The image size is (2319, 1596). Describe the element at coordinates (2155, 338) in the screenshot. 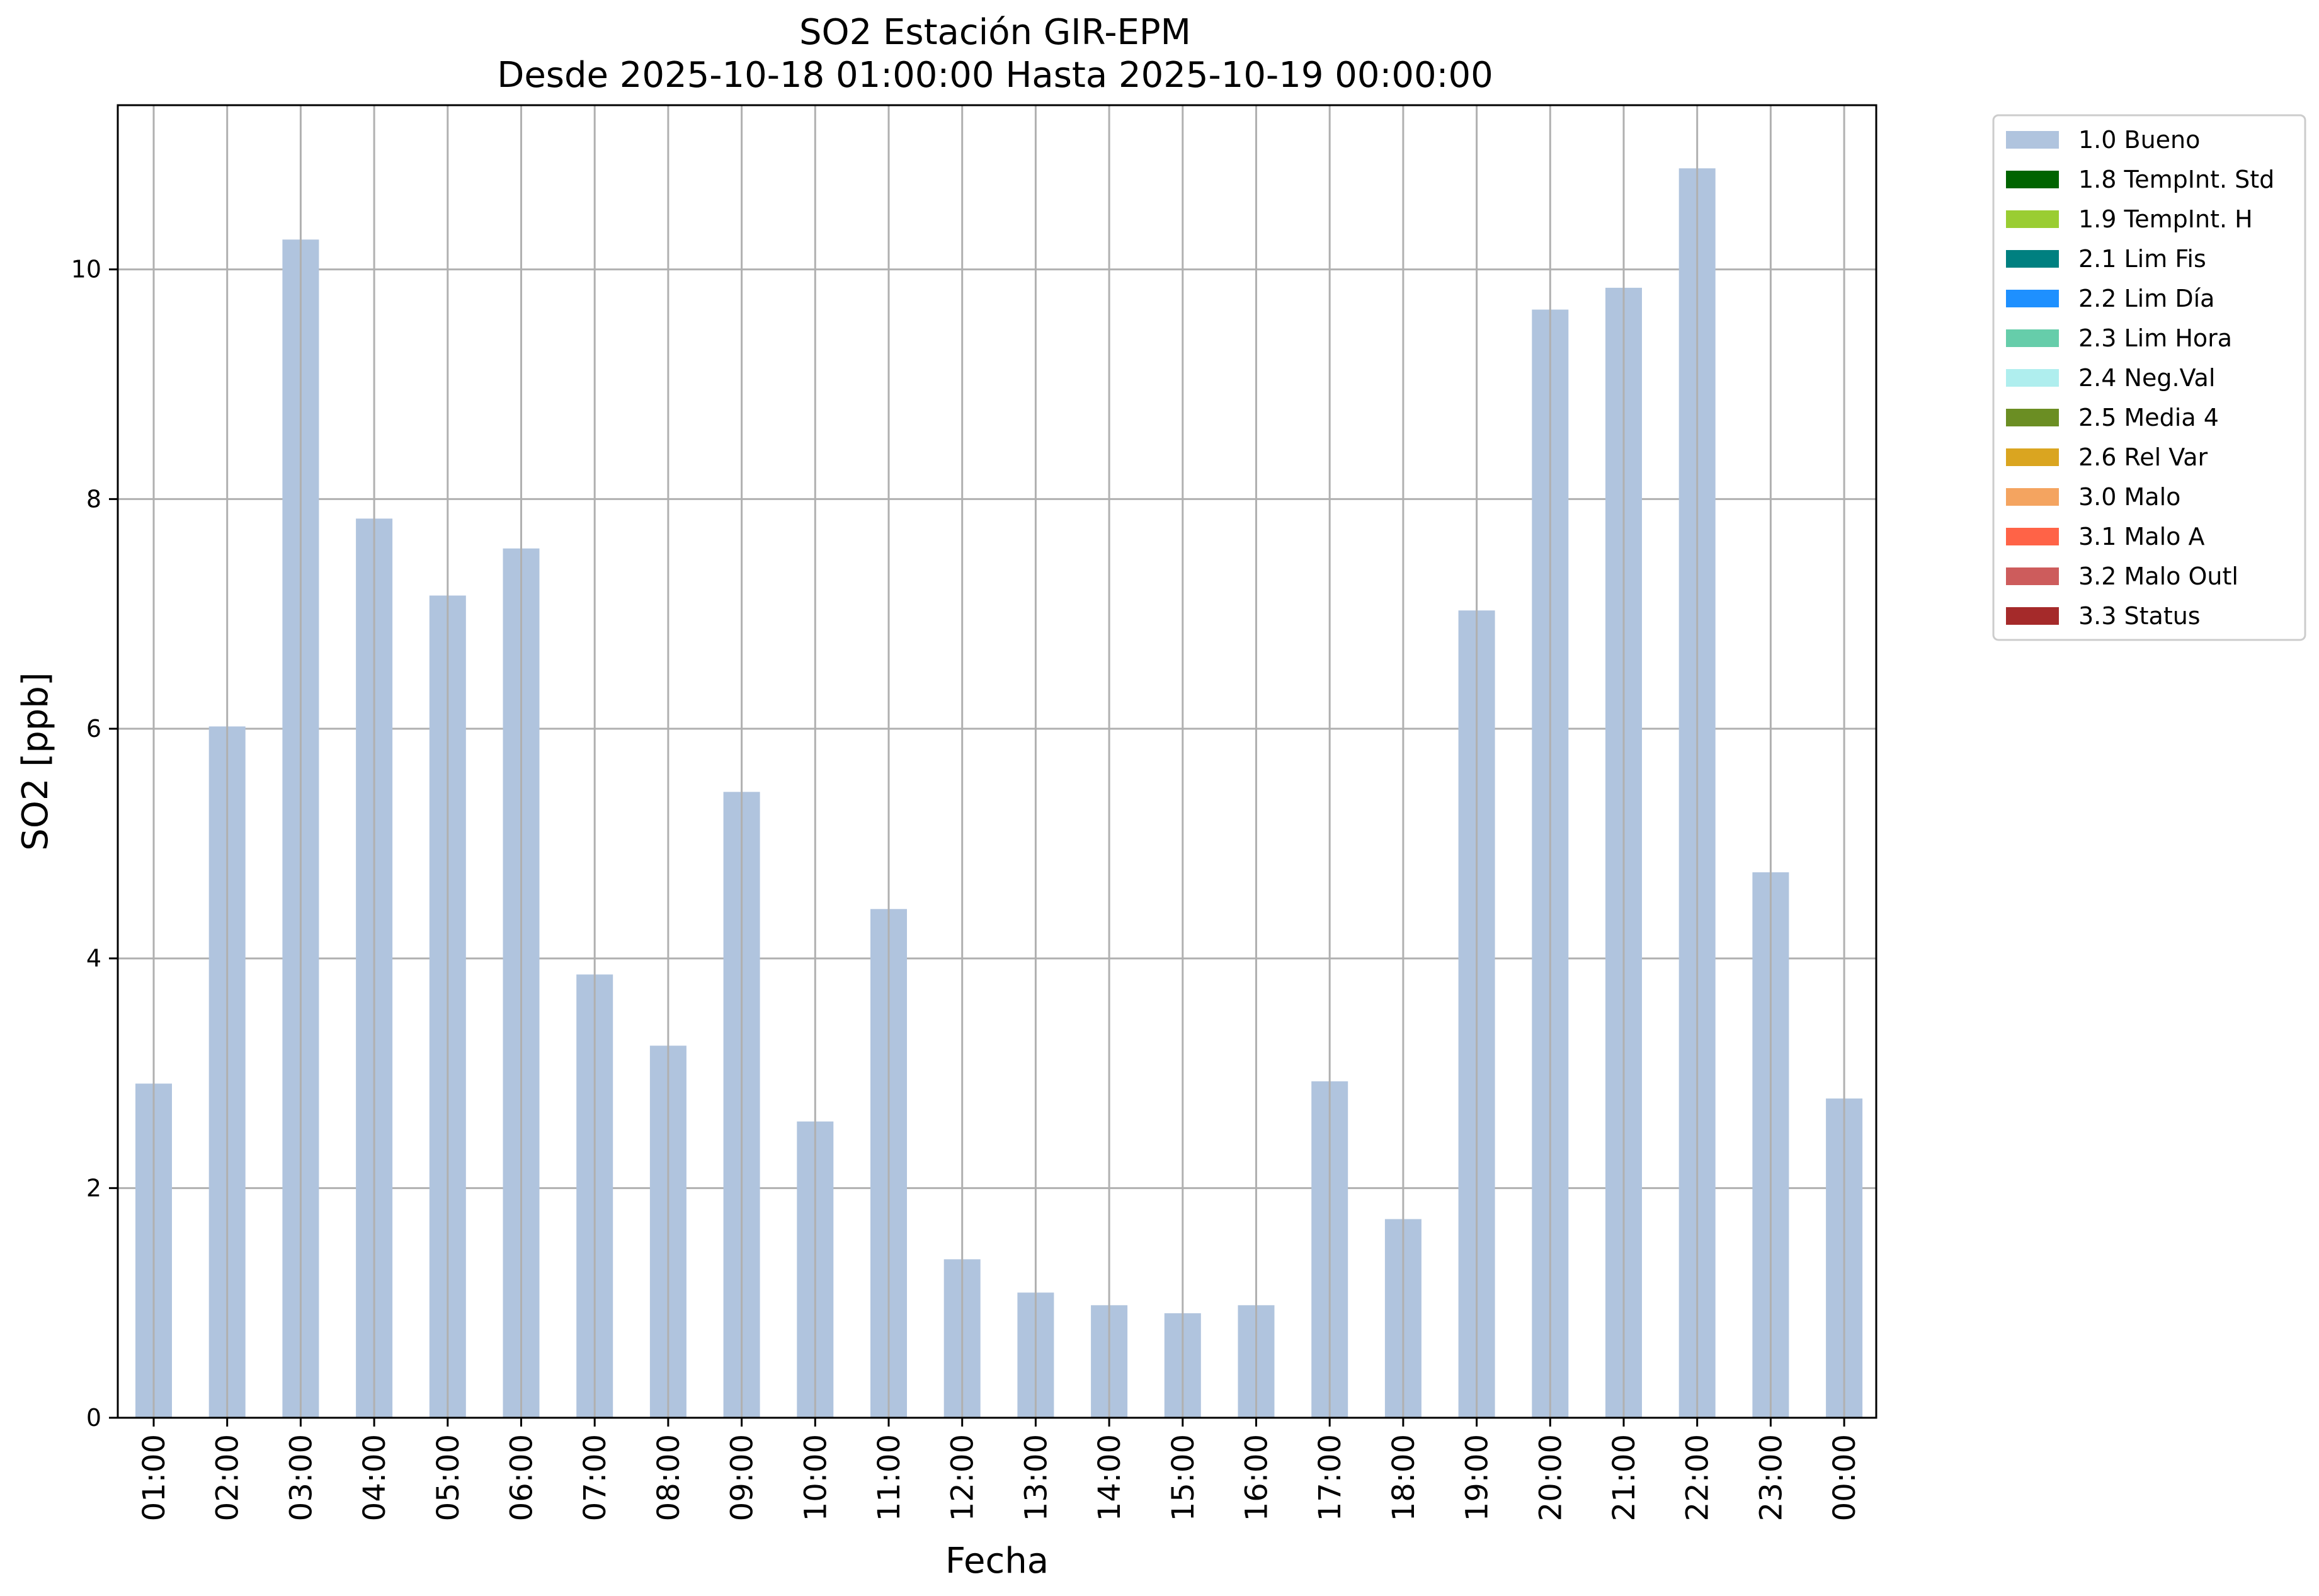

I see `legend-label: 2.3 Lim Hora` at that location.